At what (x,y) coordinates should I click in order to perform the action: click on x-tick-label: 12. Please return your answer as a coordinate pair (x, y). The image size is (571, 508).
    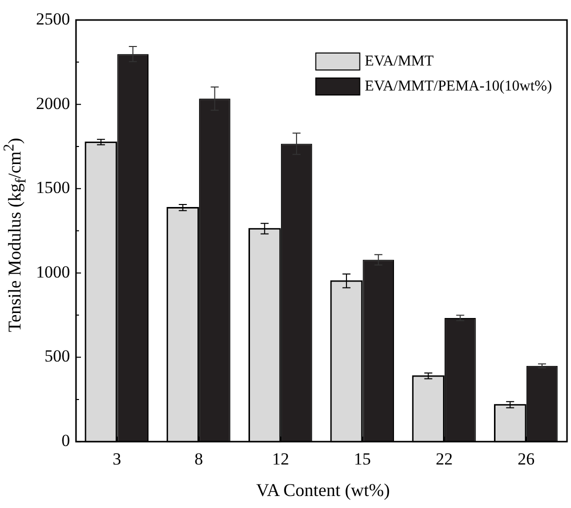
    Looking at the image, I should click on (281, 458).